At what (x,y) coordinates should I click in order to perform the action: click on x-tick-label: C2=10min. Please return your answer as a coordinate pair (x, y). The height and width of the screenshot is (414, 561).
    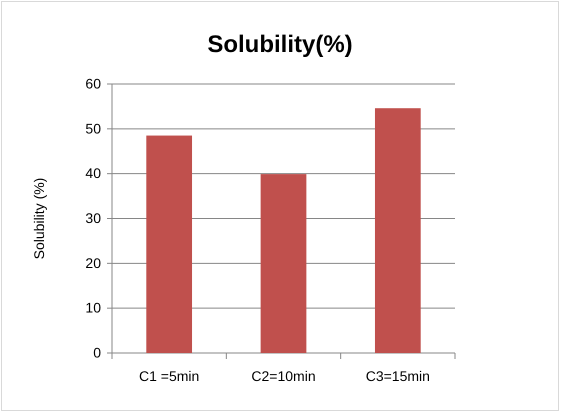
    Looking at the image, I should click on (283, 376).